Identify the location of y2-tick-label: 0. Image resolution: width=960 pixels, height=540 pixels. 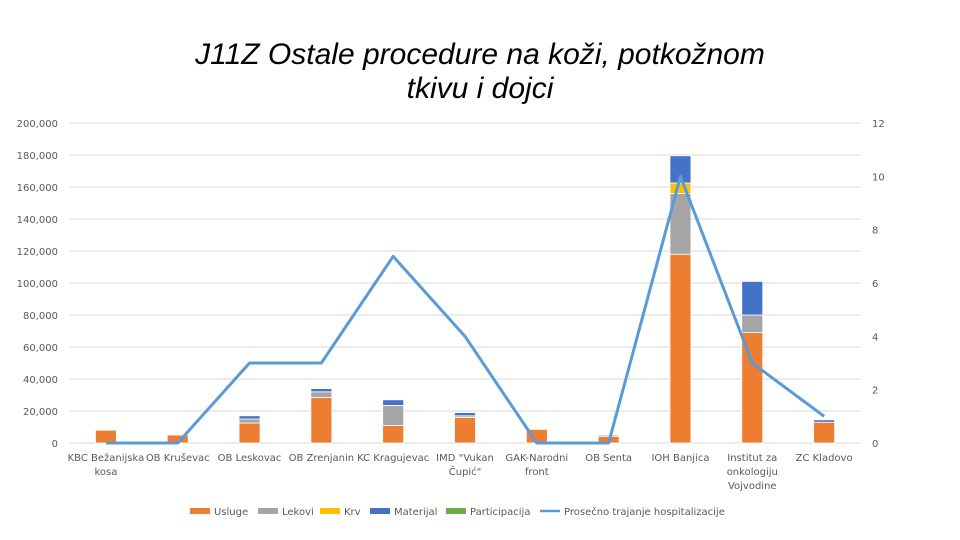
(875, 444).